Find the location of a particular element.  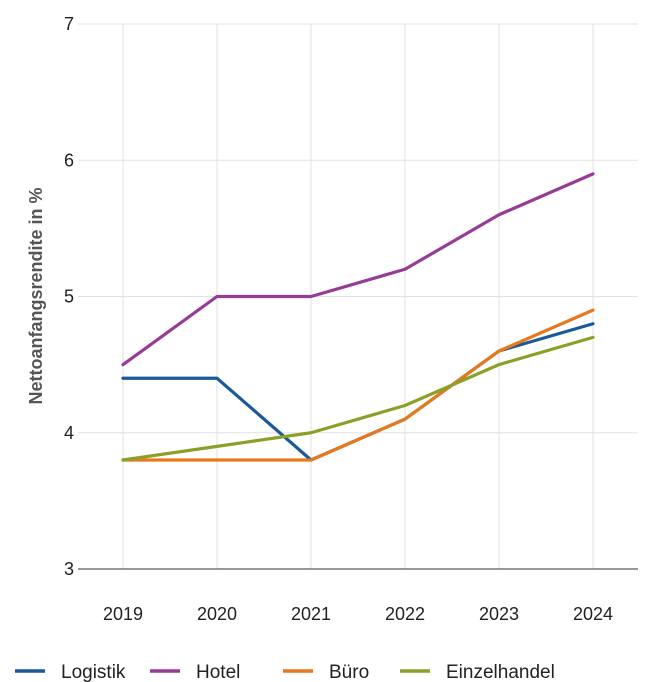

x-tick-label: 2021 is located at coordinates (311, 614).